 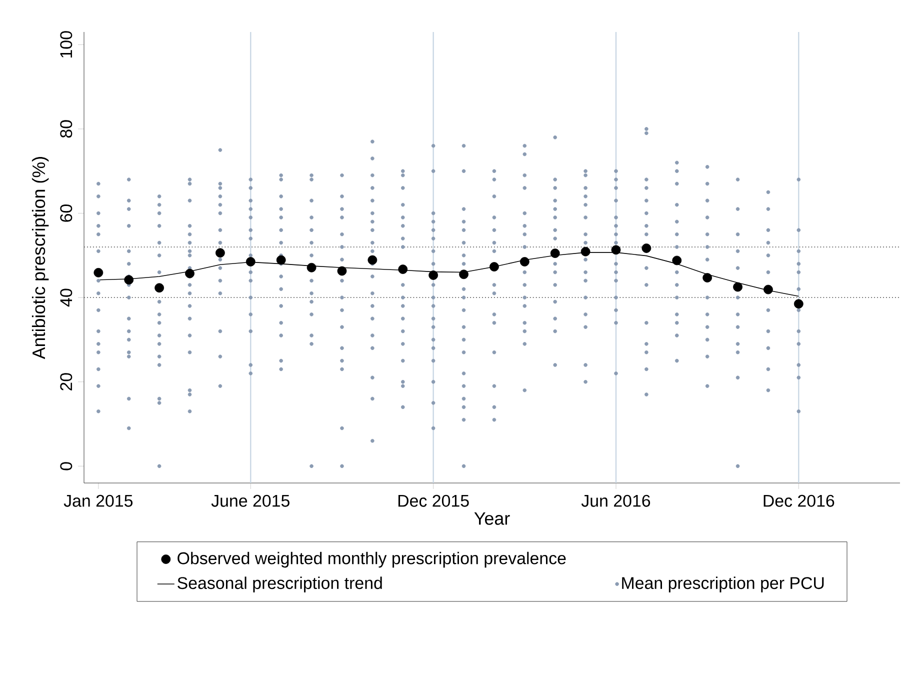 What do you see at coordinates (98, 500) in the screenshot?
I see `x-tick-label: Jan 2015` at bounding box center [98, 500].